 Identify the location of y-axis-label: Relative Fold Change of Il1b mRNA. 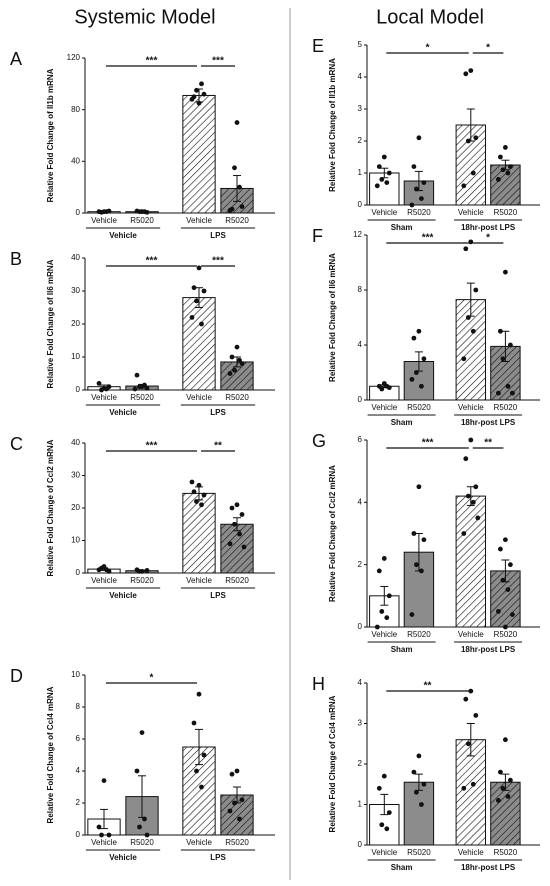
(50, 135).